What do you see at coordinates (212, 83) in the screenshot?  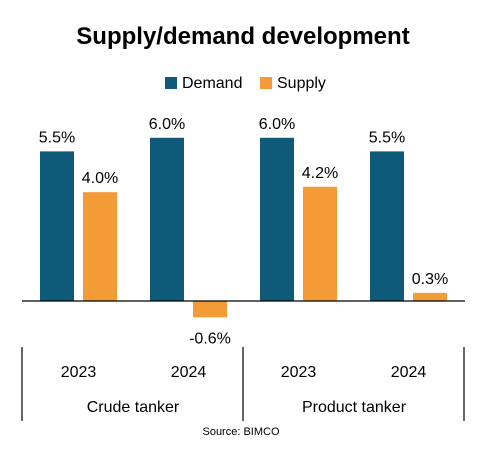 I see `legend-label-demand: Demand` at bounding box center [212, 83].